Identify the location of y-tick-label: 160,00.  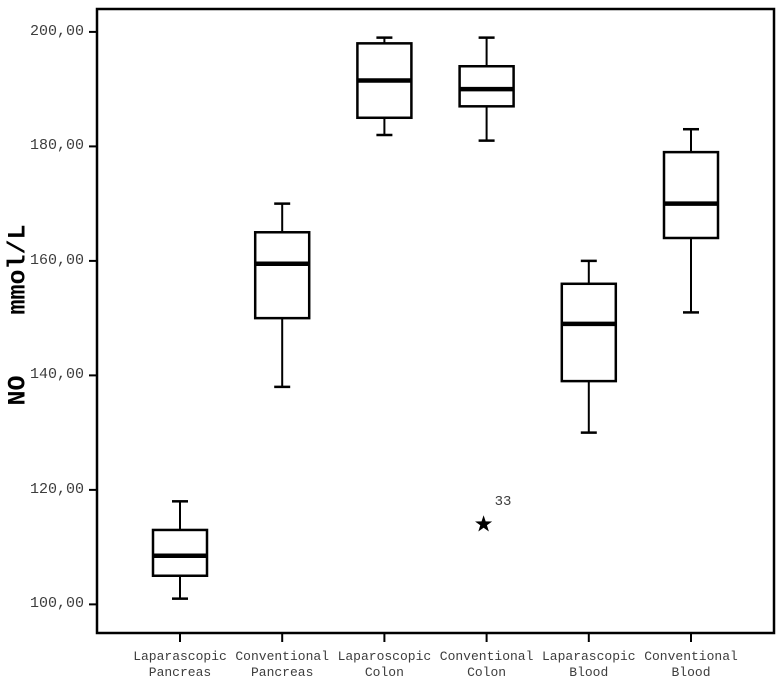
(56, 260).